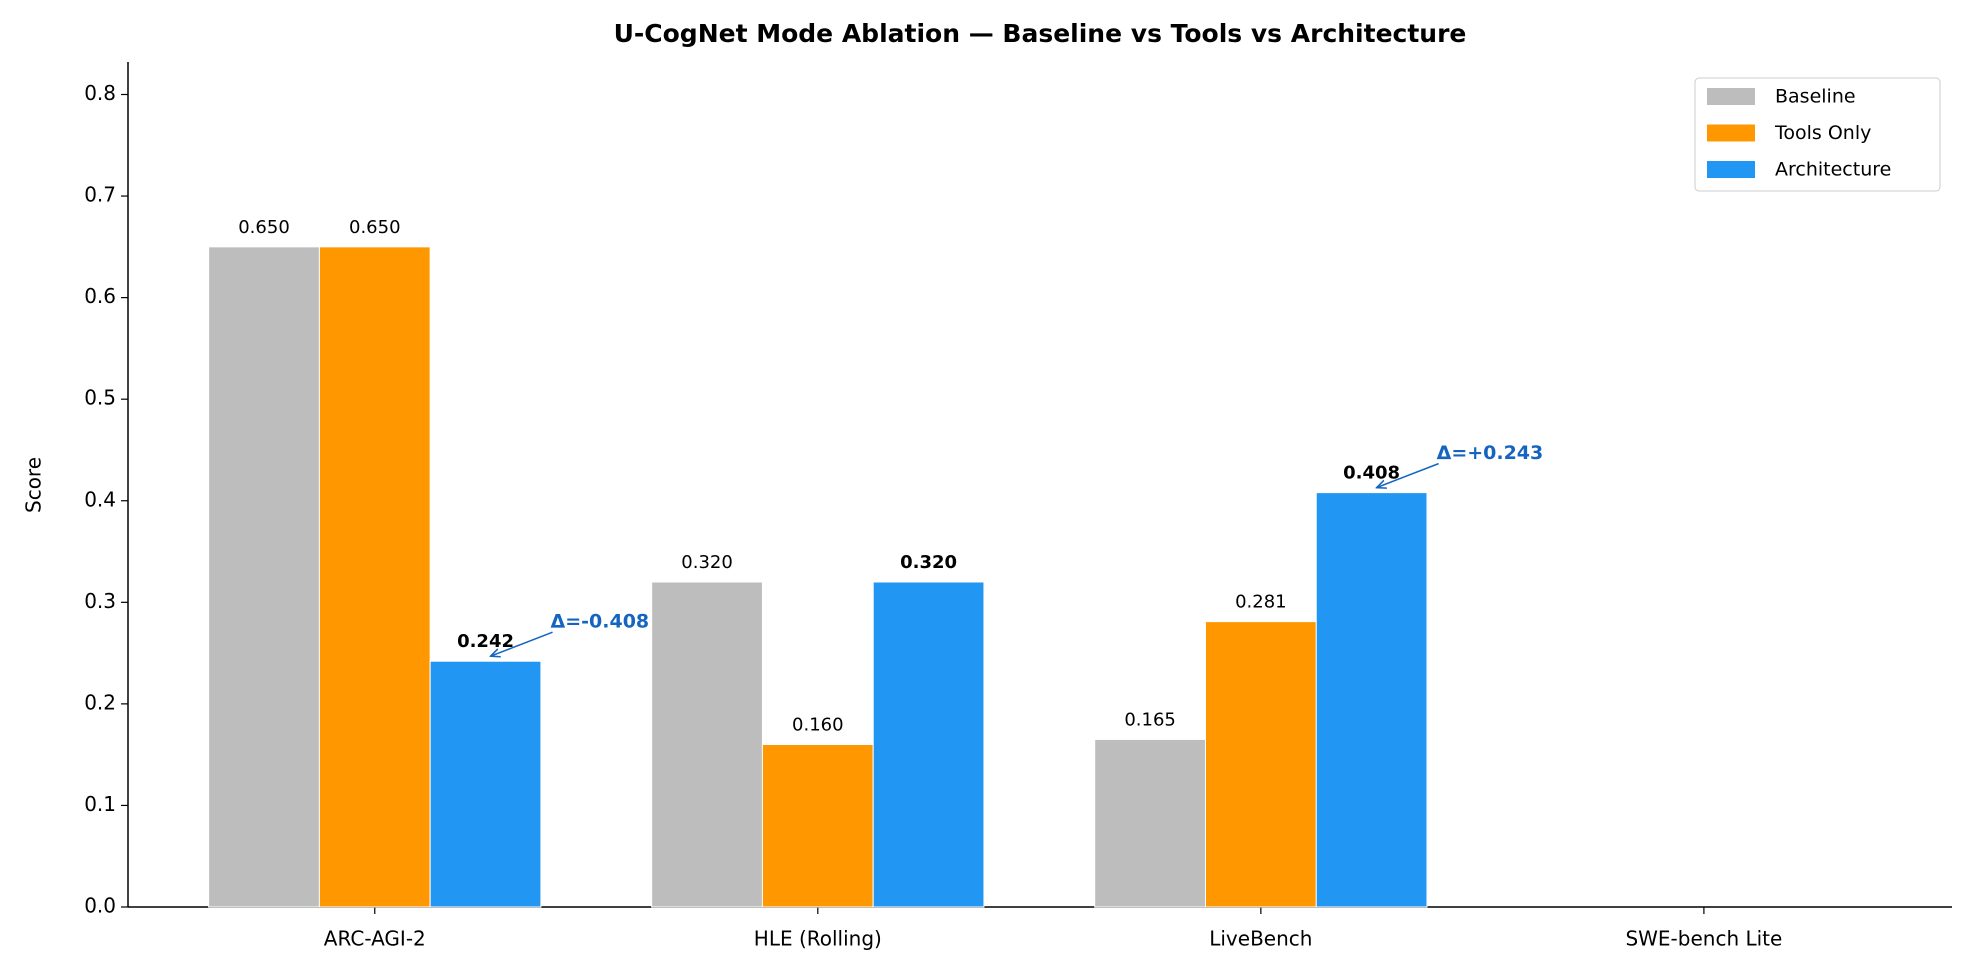 This screenshot has height=975, width=1972. Describe the element at coordinates (34, 485) in the screenshot. I see `y-axis-label: Score` at that location.